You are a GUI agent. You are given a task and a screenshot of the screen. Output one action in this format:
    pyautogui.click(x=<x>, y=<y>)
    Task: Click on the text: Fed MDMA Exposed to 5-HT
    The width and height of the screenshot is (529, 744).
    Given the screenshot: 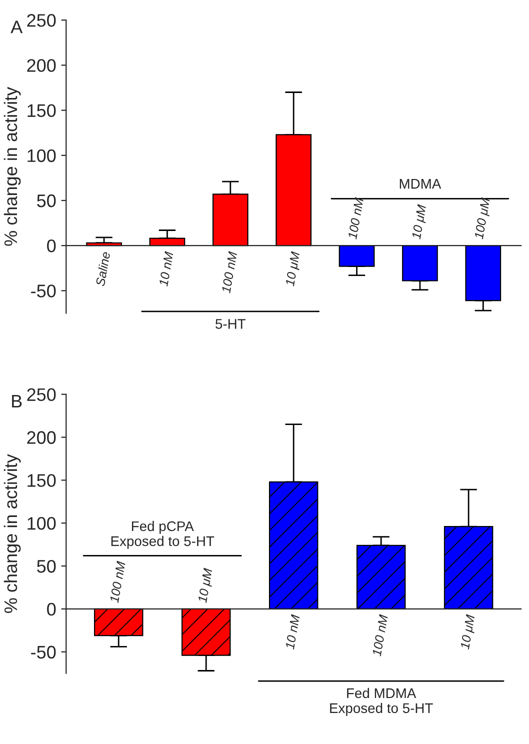 What is the action you would take?
    pyautogui.click(x=381, y=702)
    